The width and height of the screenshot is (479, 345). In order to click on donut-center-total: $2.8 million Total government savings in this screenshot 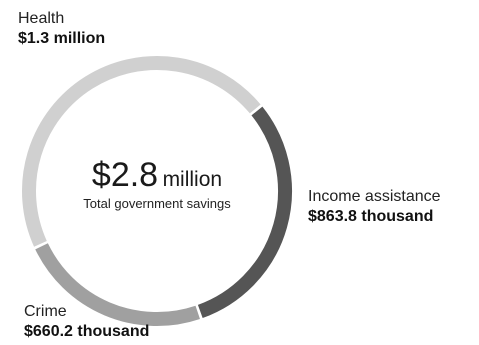, I will do `click(157, 185)`.